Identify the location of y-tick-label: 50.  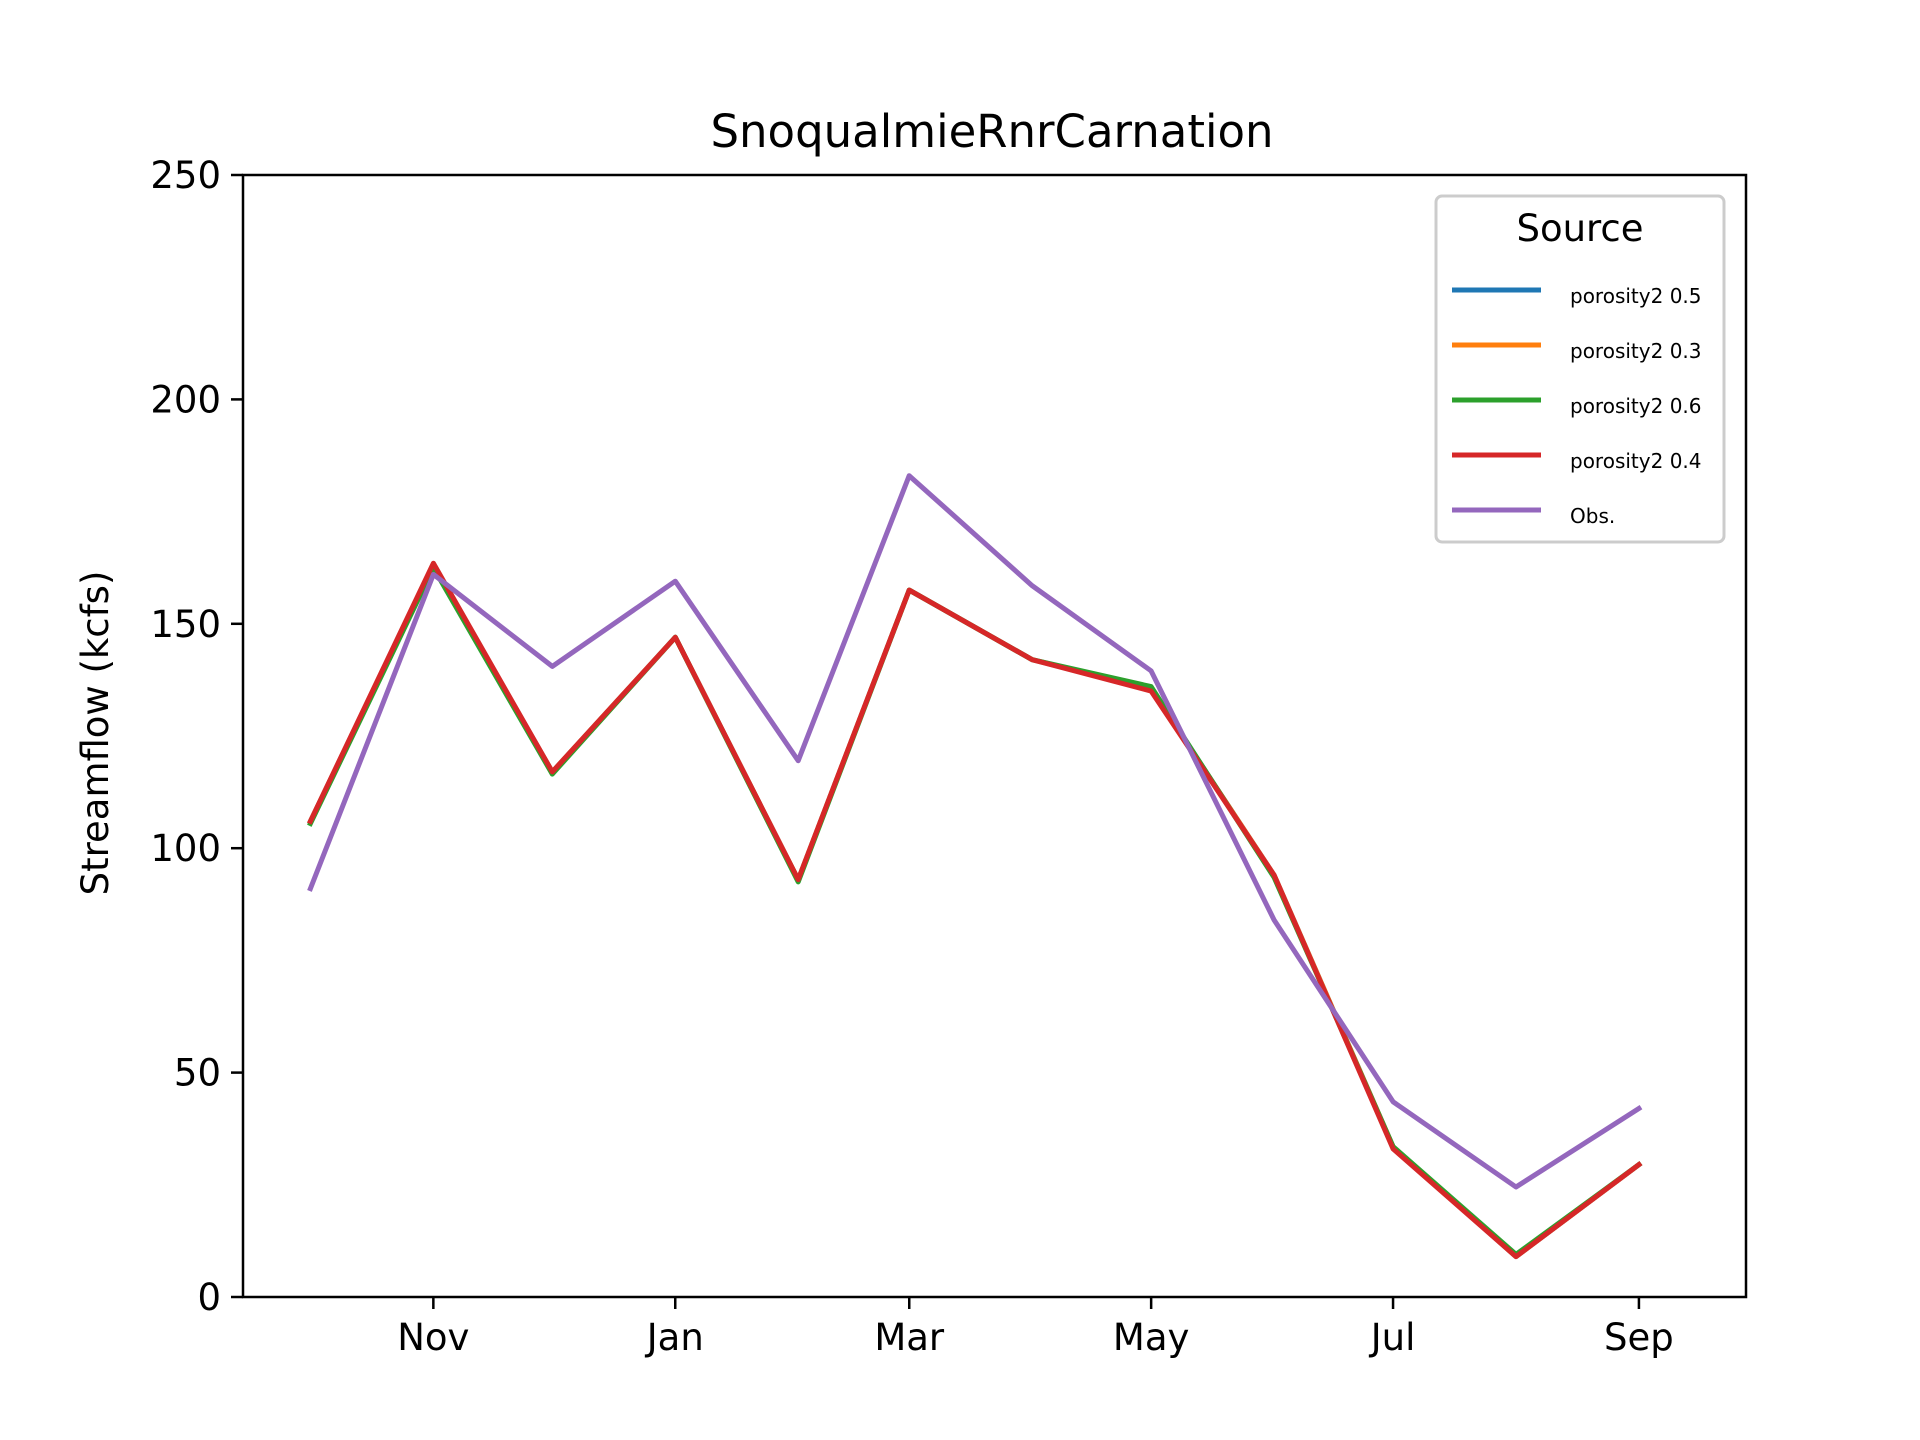
(197, 1073).